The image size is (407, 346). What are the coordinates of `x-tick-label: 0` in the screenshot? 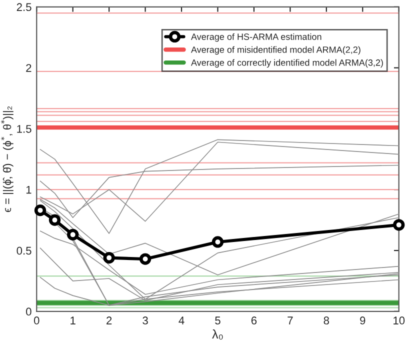 It's located at (37, 320).